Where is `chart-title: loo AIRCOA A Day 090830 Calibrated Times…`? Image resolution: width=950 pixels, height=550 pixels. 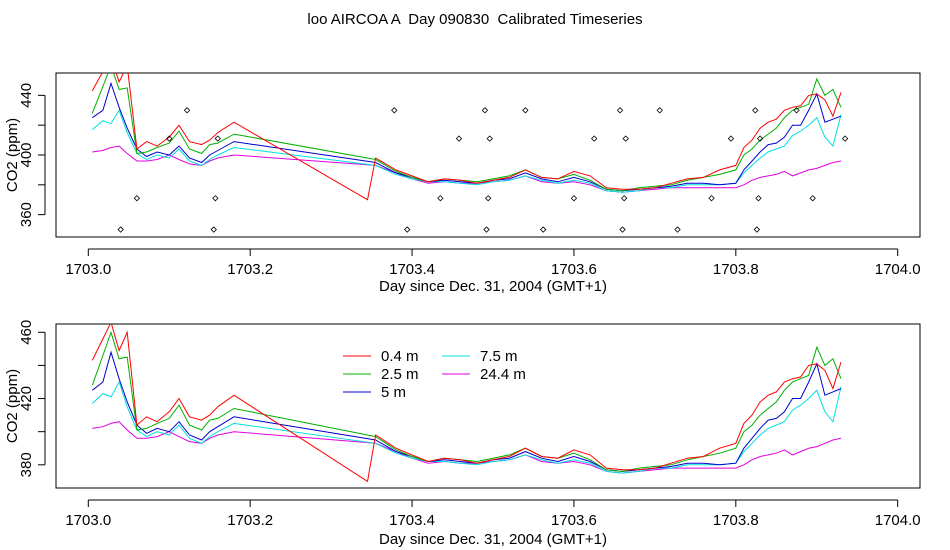 chart-title: loo AIRCOA A Day 090830 Calibrated Times… is located at coordinates (475, 19).